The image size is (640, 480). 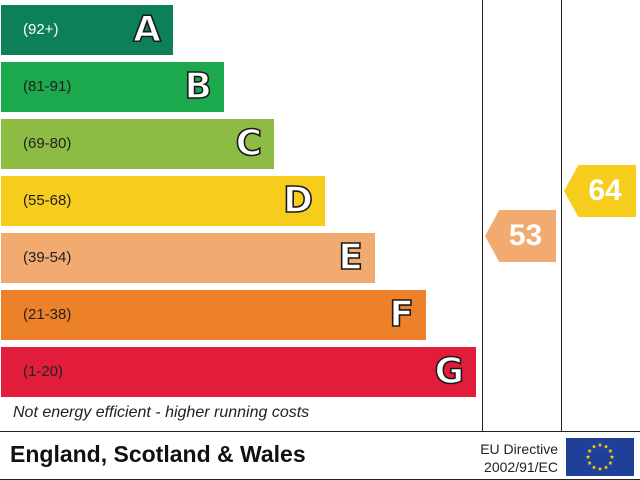 I want to click on band-a-letter: A, so click(x=146, y=29).